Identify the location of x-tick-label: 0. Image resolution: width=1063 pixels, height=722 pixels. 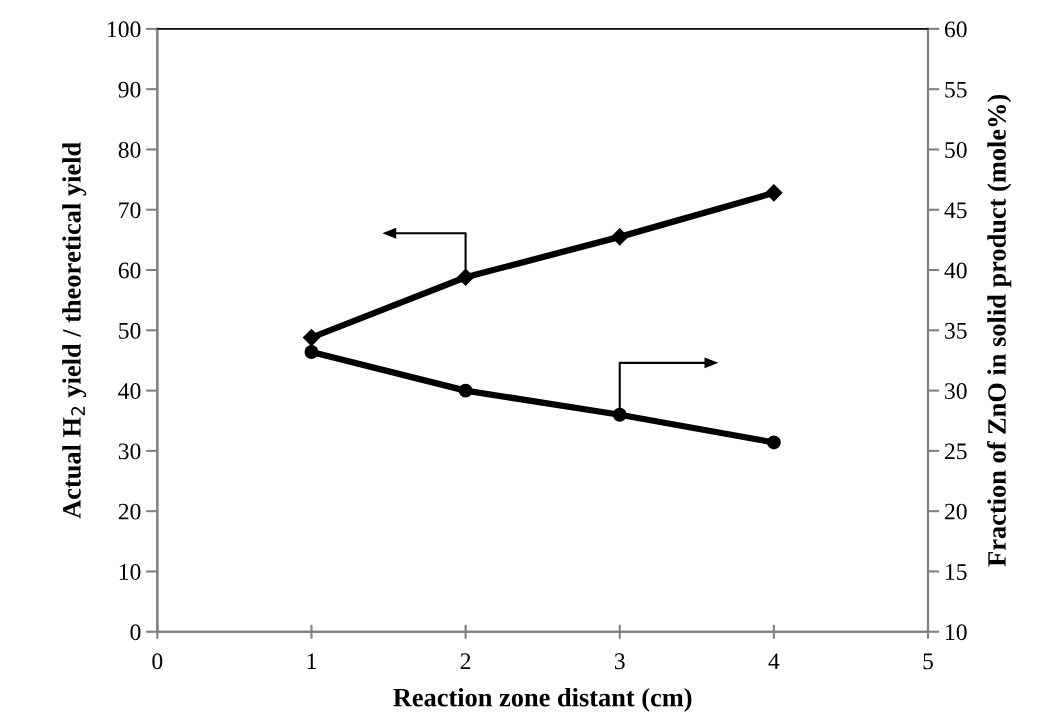
(157, 661).